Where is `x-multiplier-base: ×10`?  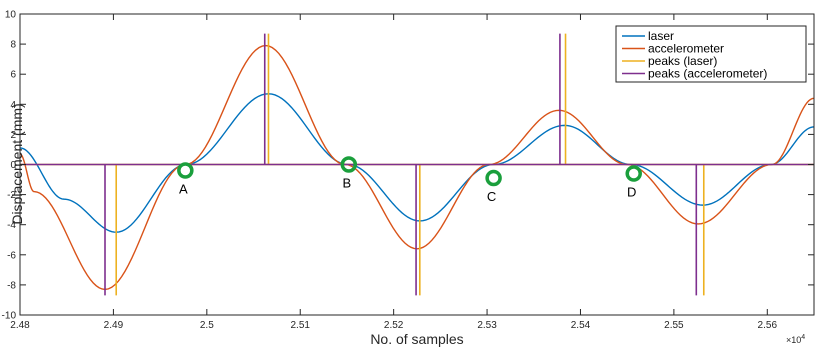
x-multiplier-base: ×10 is located at coordinates (793, 340).